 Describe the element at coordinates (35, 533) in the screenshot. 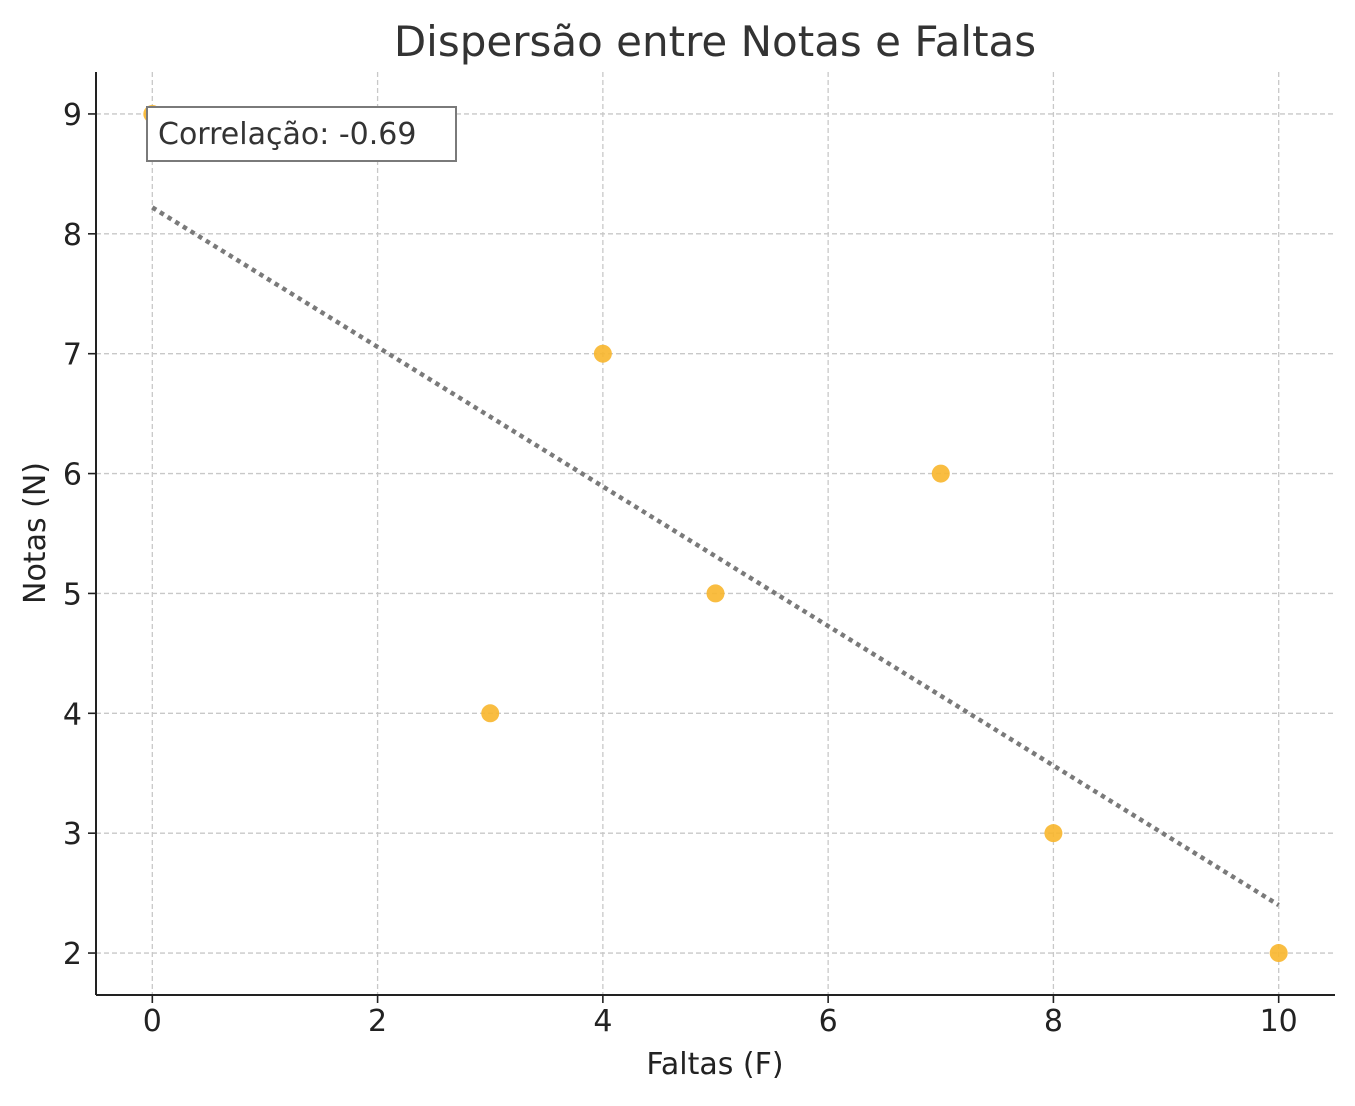

I see `y-axis-label: Notas (N)` at that location.